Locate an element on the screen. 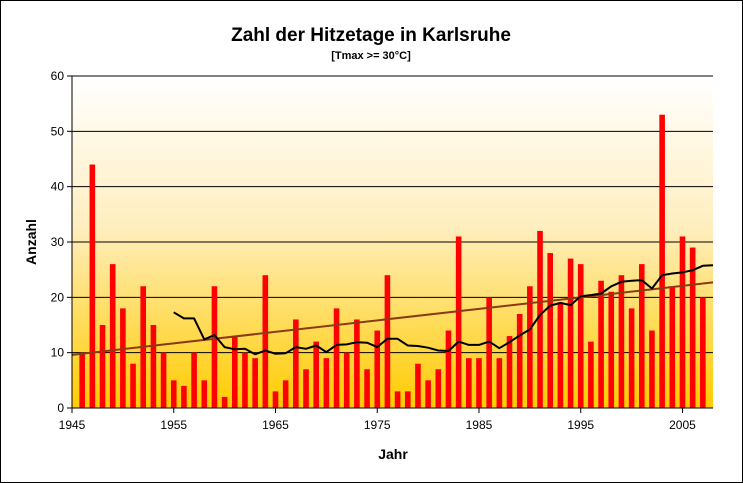  x-tick-label: 1955 is located at coordinates (173, 425).